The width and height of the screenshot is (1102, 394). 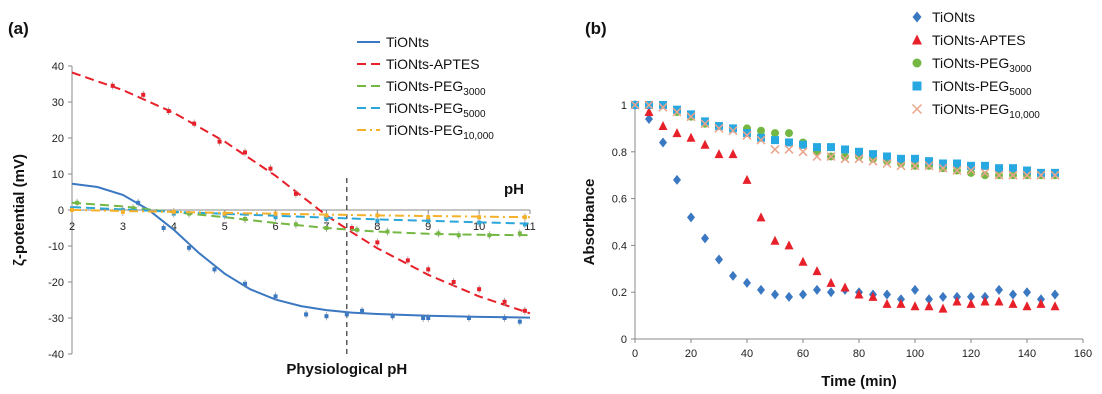 I want to click on panel-label-a: (a), so click(x=18, y=28).